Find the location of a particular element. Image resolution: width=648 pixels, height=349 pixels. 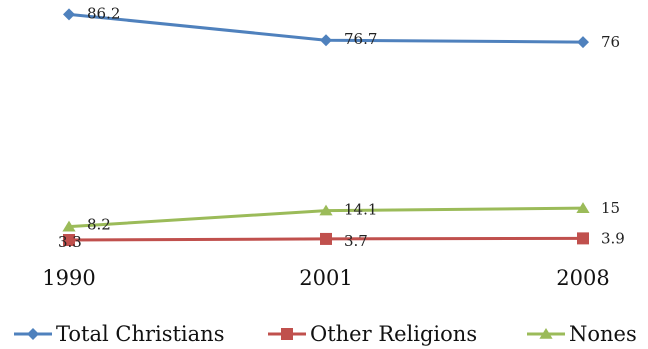

x-axis-tick-labels: 1990 2001 2008 is located at coordinates (325, 278).